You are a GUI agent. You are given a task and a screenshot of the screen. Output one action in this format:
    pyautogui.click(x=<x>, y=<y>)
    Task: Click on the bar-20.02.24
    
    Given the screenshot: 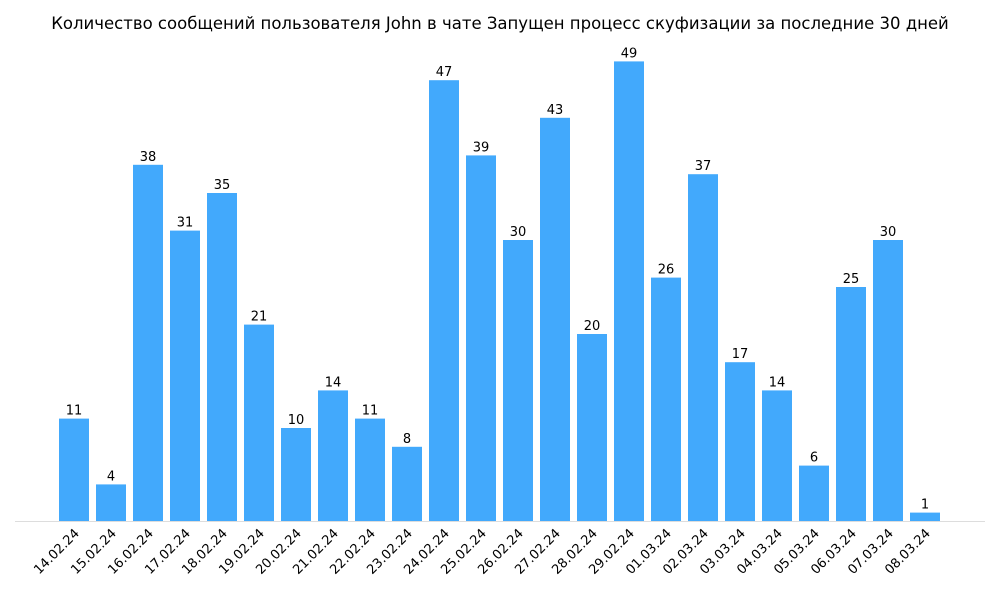 What is the action you would take?
    pyautogui.click(x=296, y=475)
    